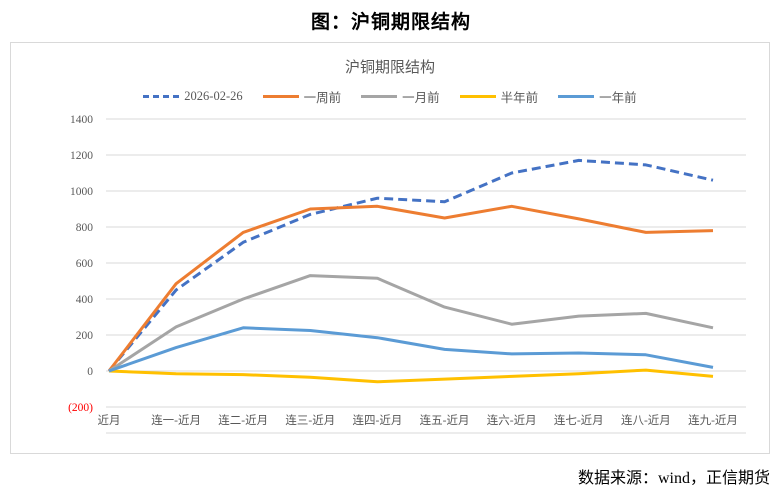 The width and height of the screenshot is (782, 494). I want to click on legend-item: 2026-02-26, so click(193, 96).